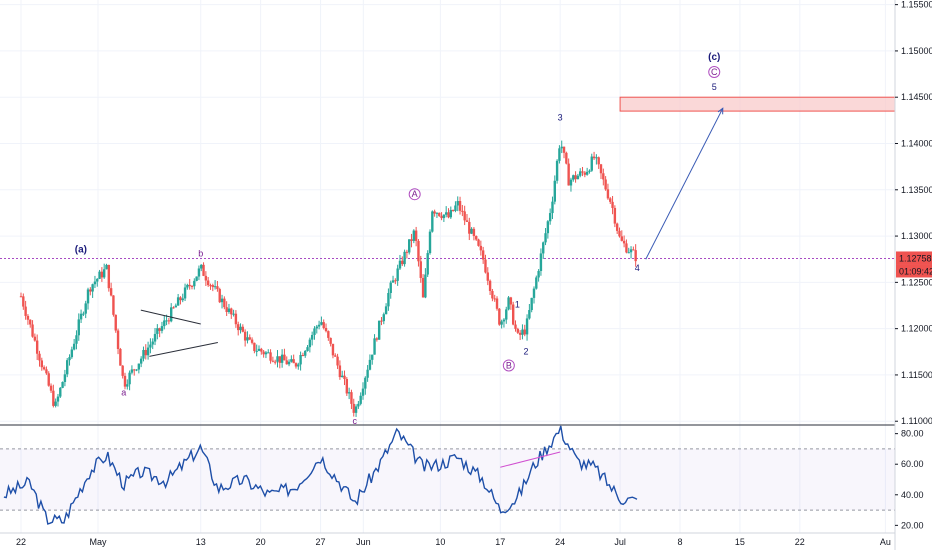 This screenshot has width=932, height=550. Describe the element at coordinates (99, 542) in the screenshot. I see `time-tick-label: May` at that location.